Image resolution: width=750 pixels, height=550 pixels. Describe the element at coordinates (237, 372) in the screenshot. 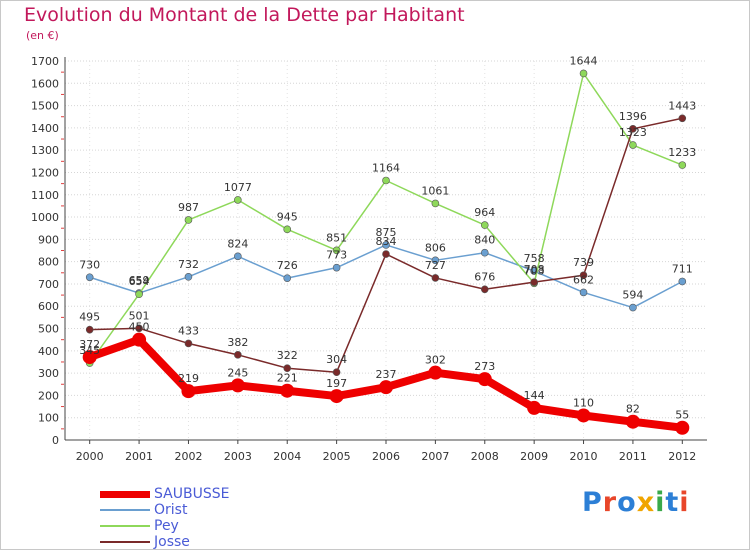

I see `data-label: 245` at that location.